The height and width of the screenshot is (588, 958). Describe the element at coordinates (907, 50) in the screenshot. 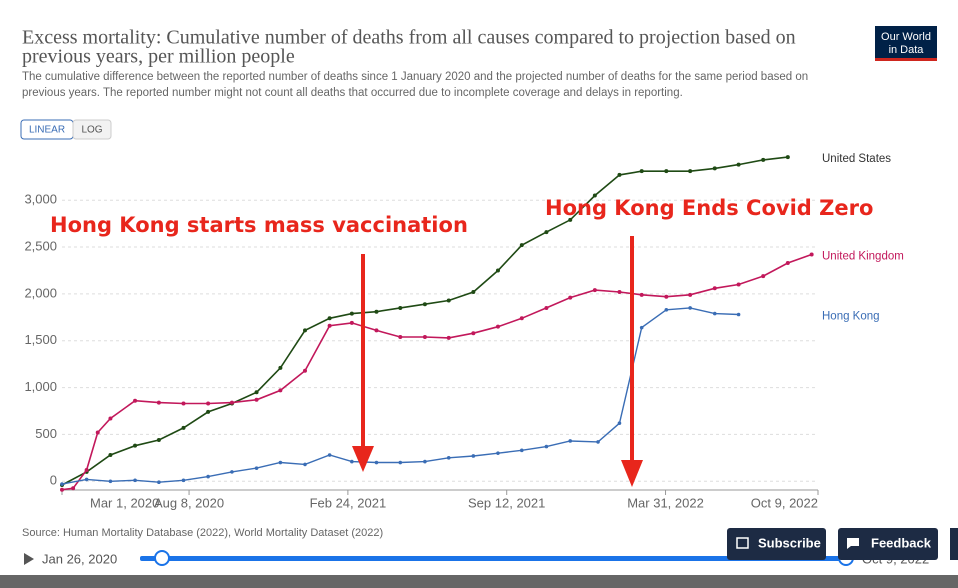

I see `logo-text: in Data` at that location.